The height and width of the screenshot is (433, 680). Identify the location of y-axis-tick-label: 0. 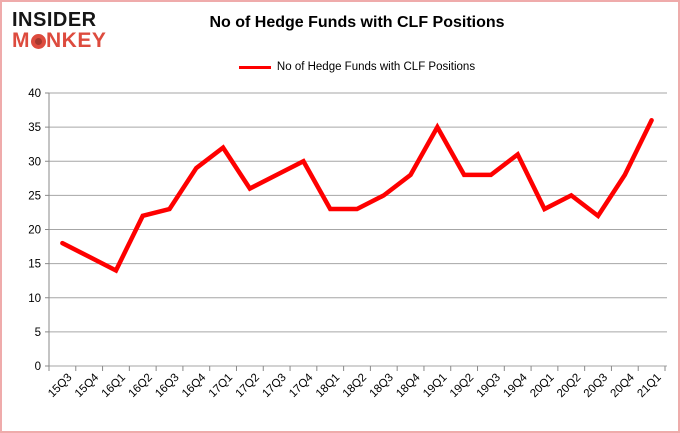
(38, 367).